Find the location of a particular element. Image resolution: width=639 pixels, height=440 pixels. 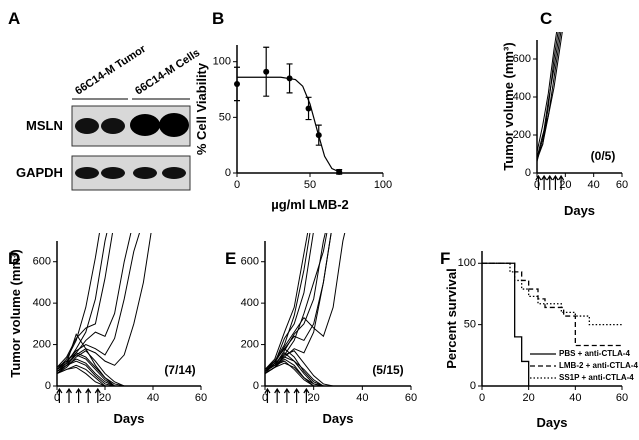

x-axis-title: µg/ml LMB-2 is located at coordinates (310, 204).